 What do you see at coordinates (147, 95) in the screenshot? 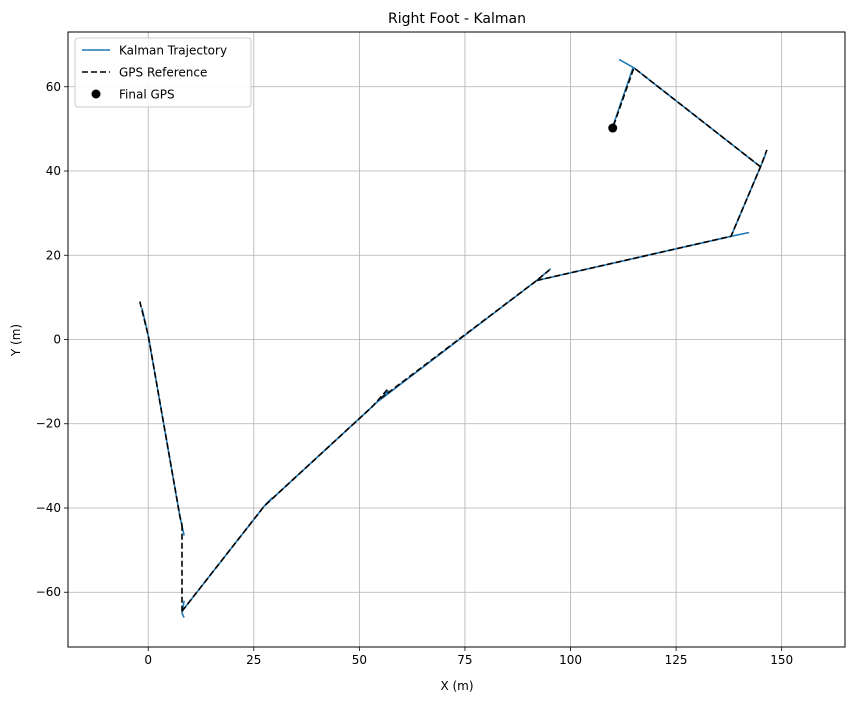
I see `legend-final-label: Final GPS` at bounding box center [147, 95].